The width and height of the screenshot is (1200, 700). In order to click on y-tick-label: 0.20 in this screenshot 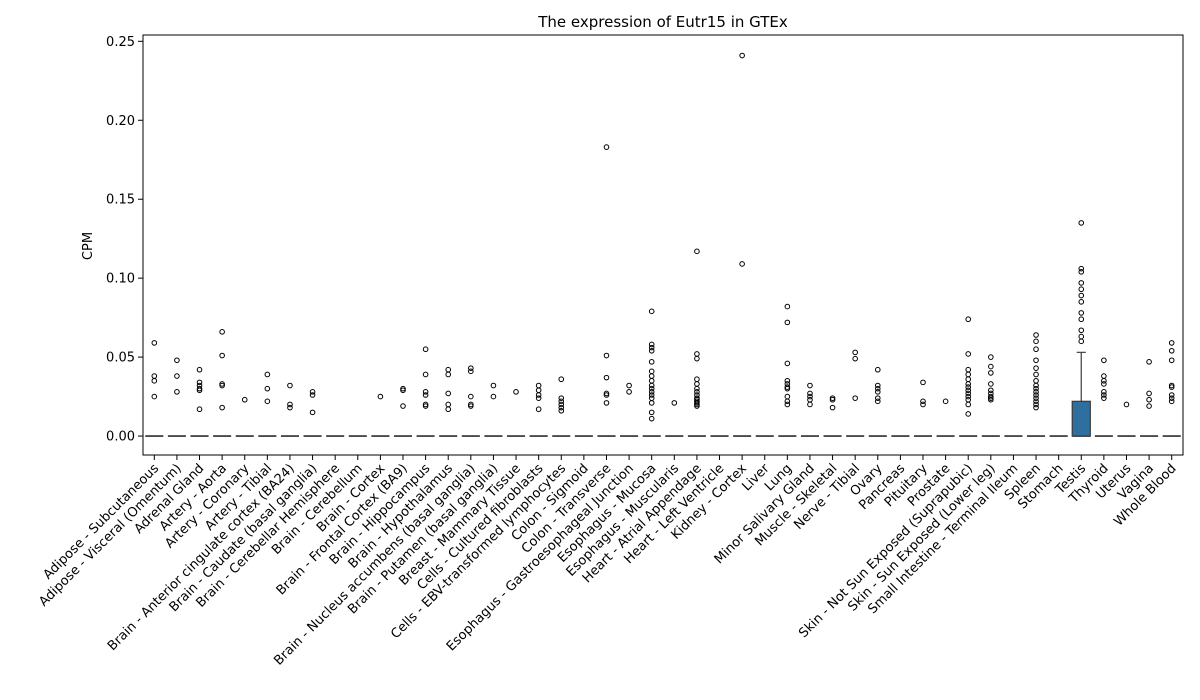, I will do `click(120, 121)`.